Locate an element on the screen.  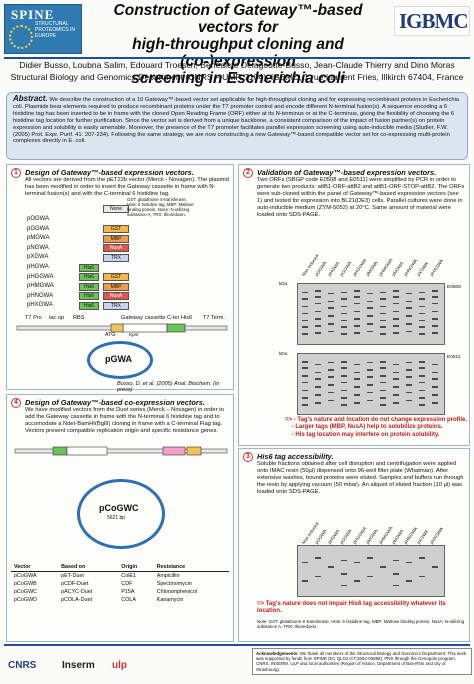
vector-row: pHXGWA is located at coordinates (40, 305).